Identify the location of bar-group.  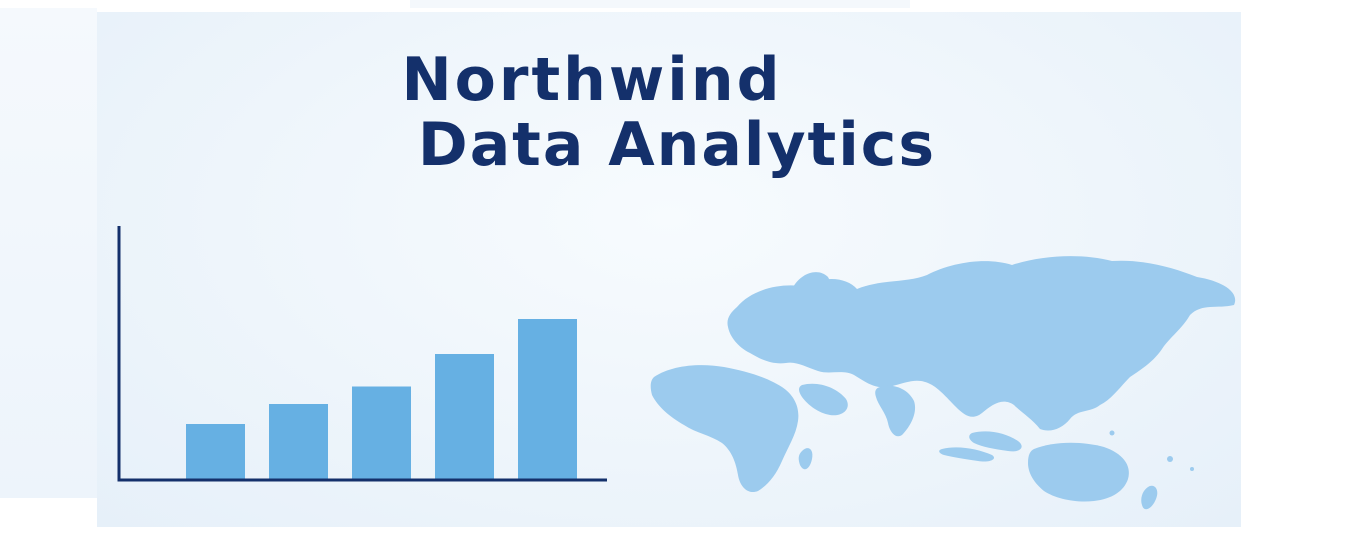
(381, 399).